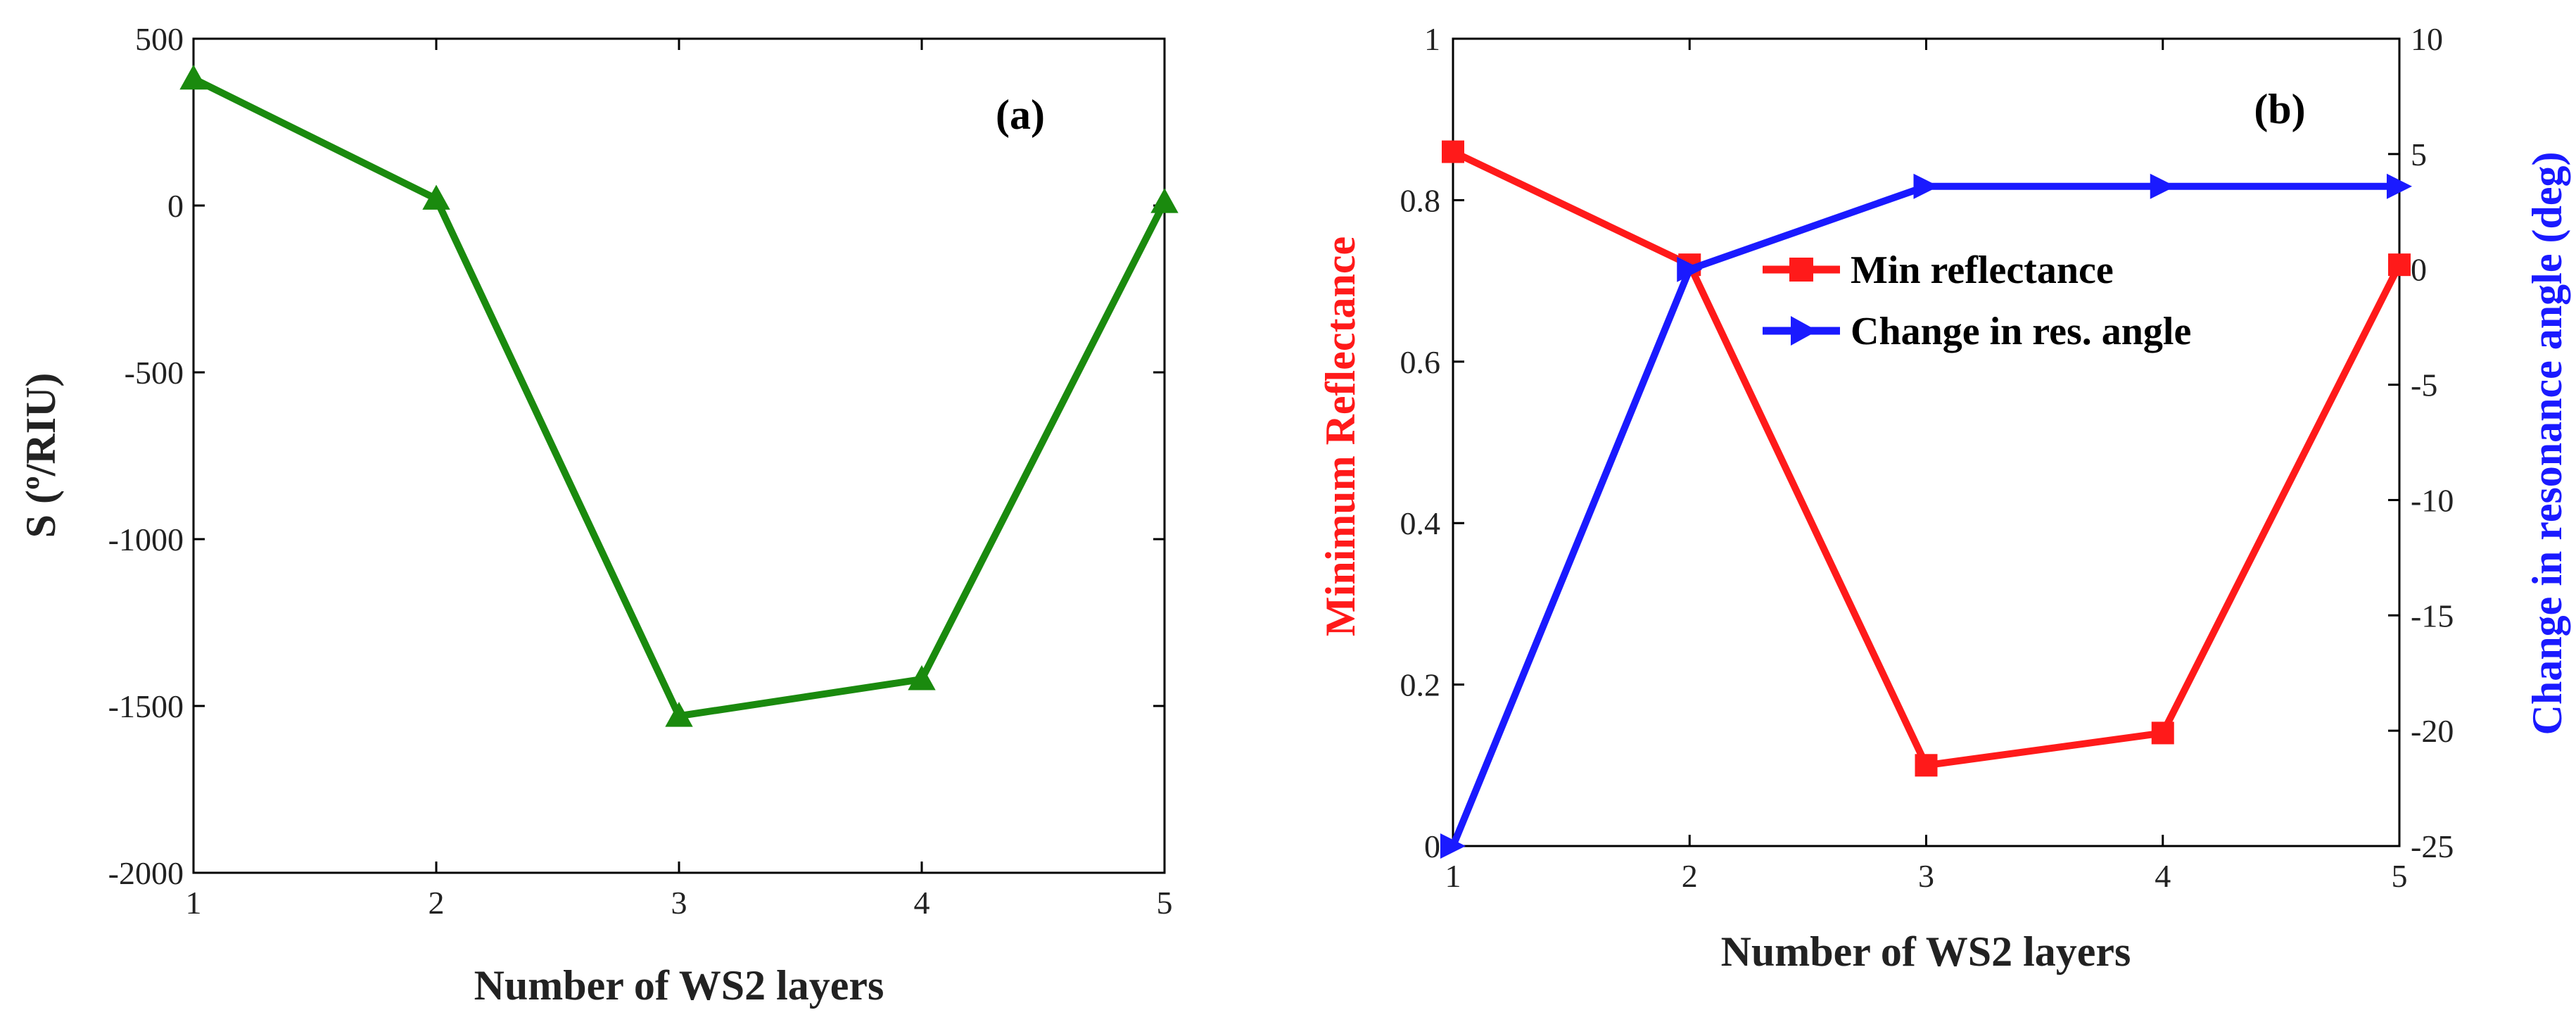 The image size is (2576, 1022). What do you see at coordinates (2419, 270) in the screenshot?
I see `chart-b-y-right-tick-label: 0` at bounding box center [2419, 270].